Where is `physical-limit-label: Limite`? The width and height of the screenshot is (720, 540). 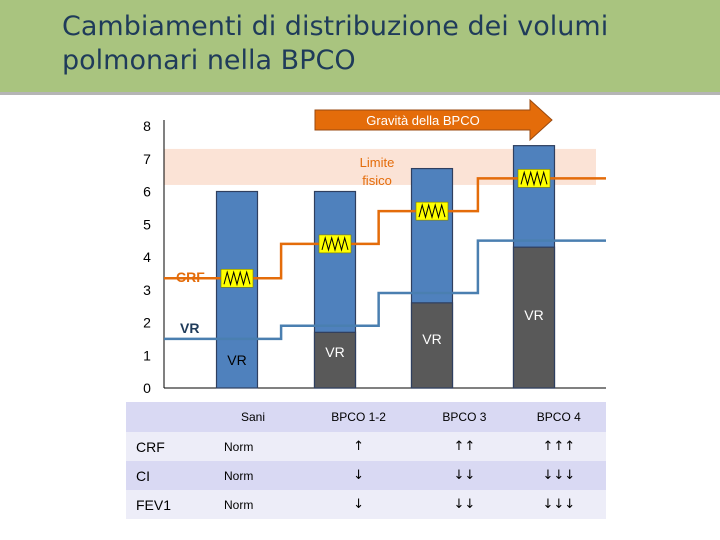 physical-limit-label: Limite is located at coordinates (377, 162).